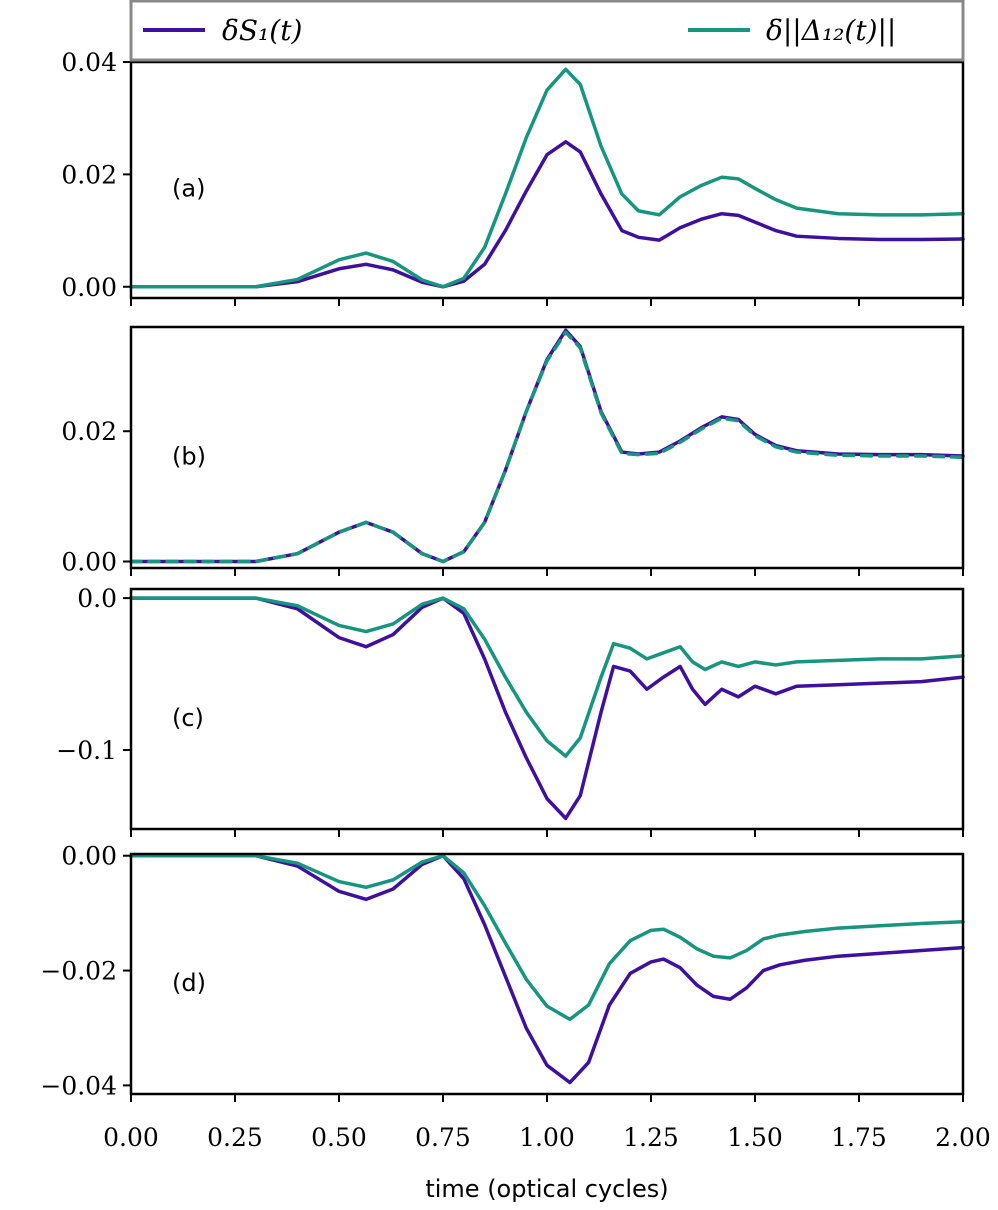  I want to click on y-tick-label: −0.1, so click(86, 750).